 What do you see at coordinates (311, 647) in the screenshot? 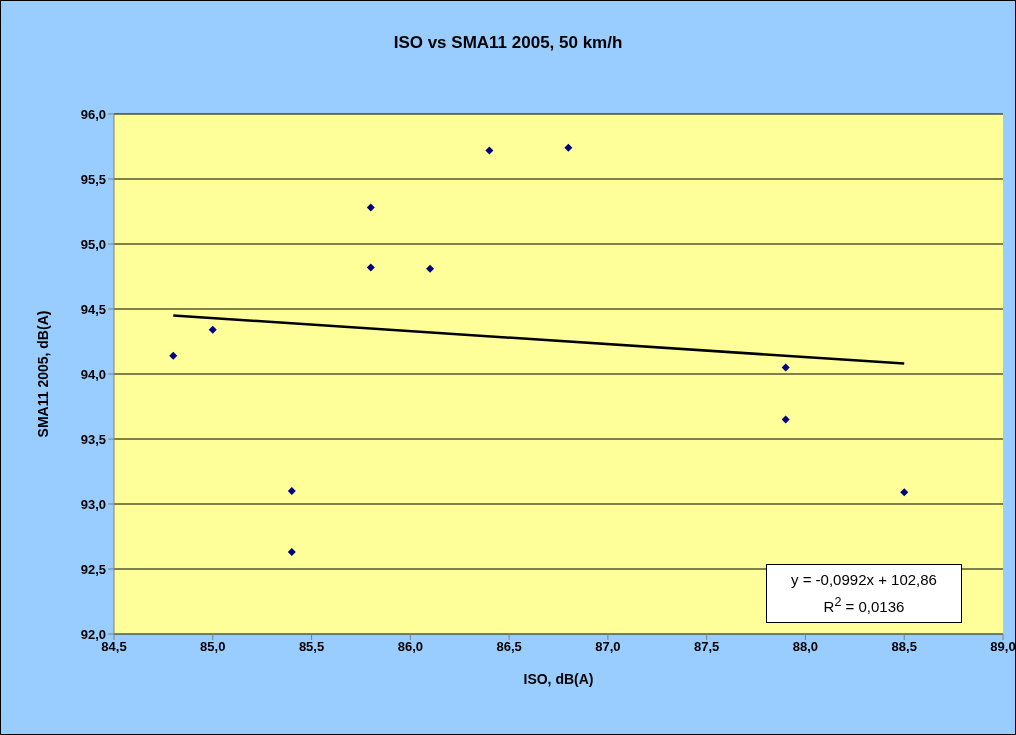
I see `x-tick-label: 85,5` at bounding box center [311, 647].